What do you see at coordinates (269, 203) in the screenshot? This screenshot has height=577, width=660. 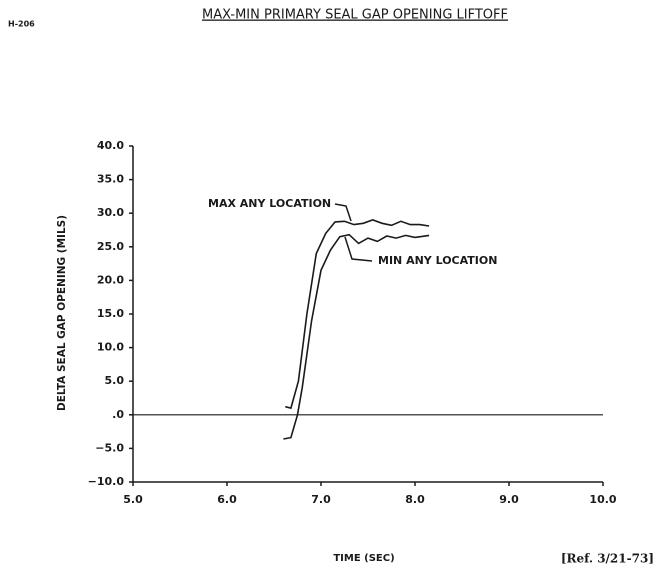 I see `annotation: MAX ANY LOCATION` at bounding box center [269, 203].